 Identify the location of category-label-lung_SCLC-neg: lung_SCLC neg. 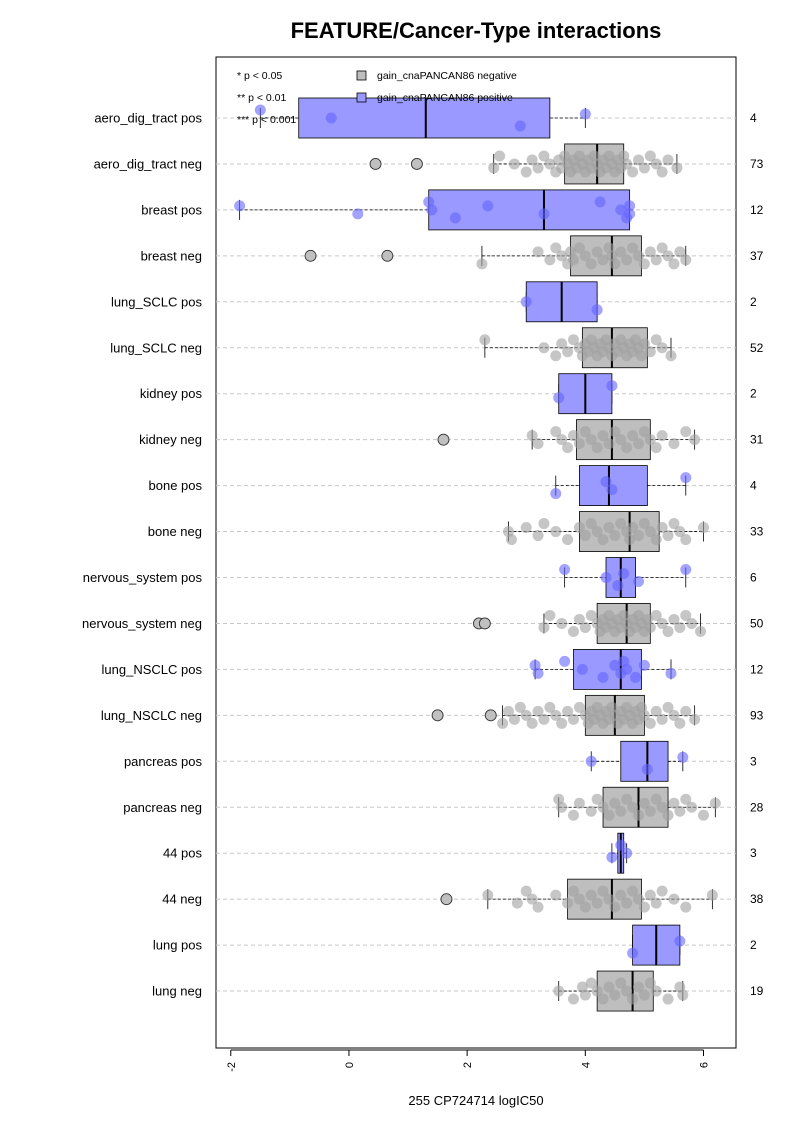
(156, 347).